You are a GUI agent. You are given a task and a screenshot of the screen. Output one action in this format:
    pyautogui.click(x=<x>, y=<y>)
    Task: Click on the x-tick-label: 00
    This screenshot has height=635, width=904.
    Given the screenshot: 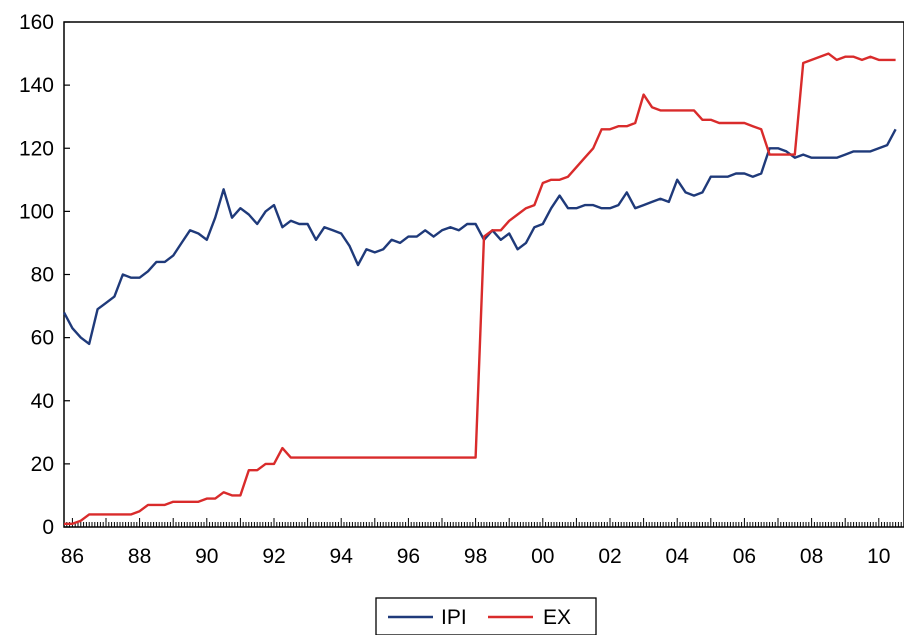 What is the action you would take?
    pyautogui.click(x=542, y=556)
    